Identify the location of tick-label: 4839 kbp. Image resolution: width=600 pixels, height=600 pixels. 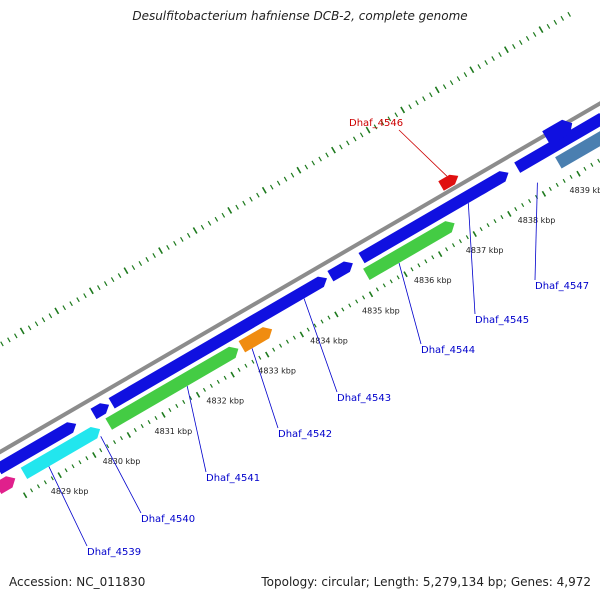
(585, 190).